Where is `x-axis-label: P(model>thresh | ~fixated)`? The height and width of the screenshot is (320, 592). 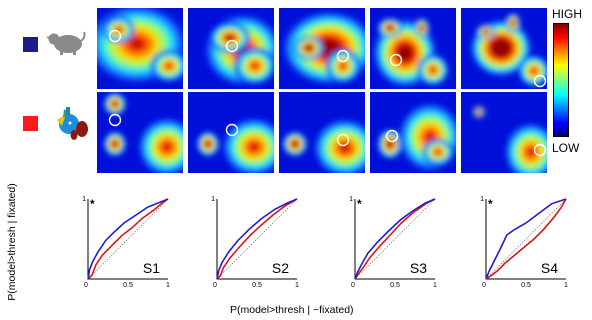
x-axis-label: P(model>thresh | ~fixated) is located at coordinates (292, 310).